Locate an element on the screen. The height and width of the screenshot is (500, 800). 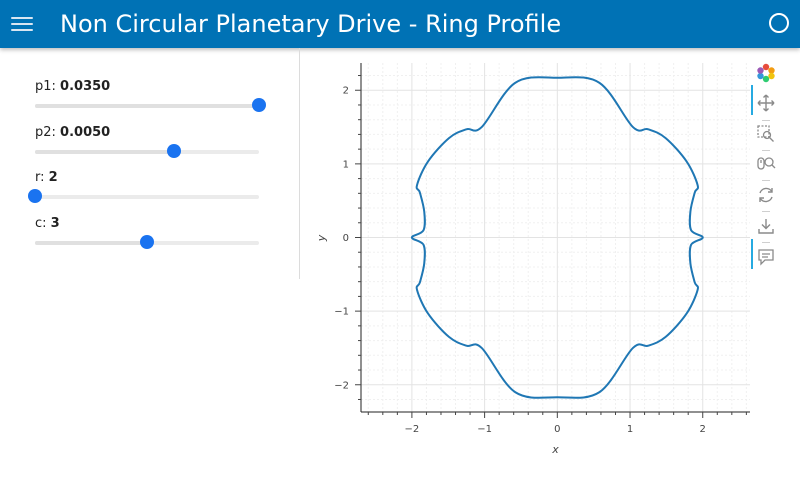
x-tick-label: −2 is located at coordinates (412, 429).